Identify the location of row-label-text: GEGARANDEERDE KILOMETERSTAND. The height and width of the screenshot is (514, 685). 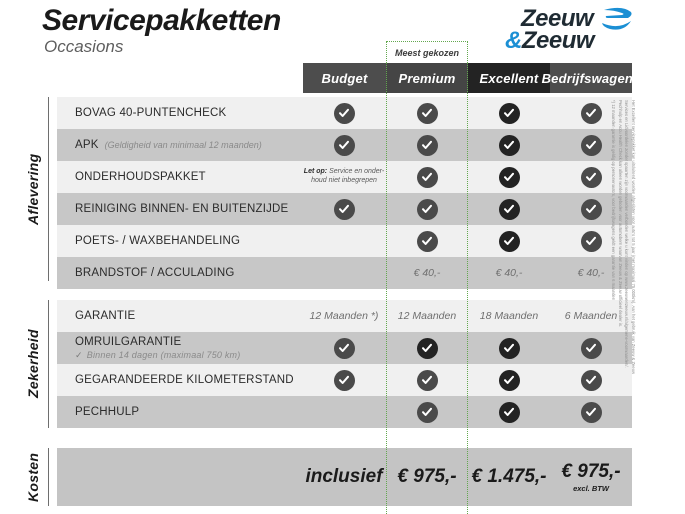
(184, 380).